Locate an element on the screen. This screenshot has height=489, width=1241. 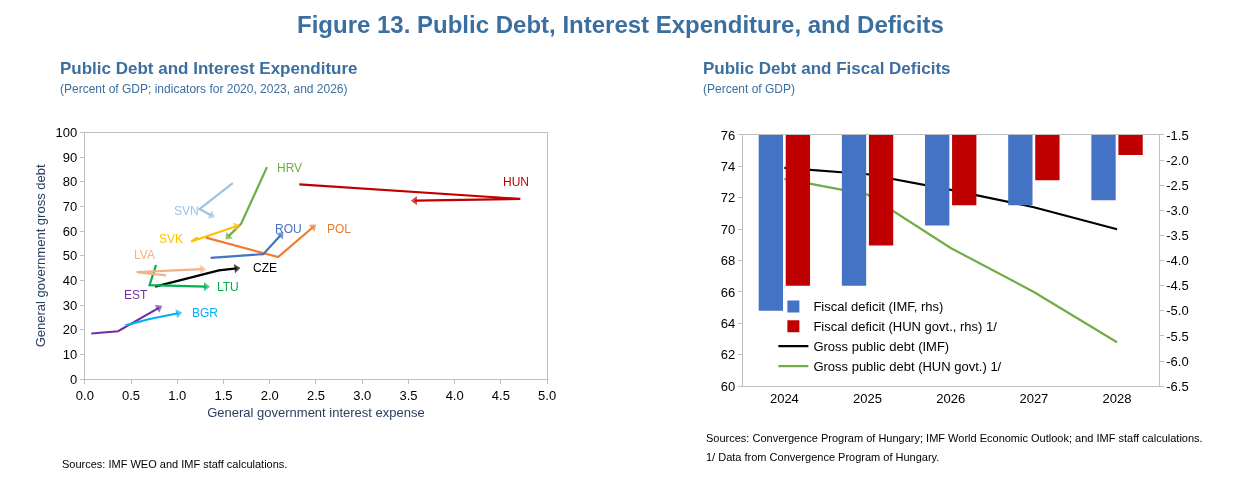
y2-tick-label: -5.0 is located at coordinates (1177, 311).